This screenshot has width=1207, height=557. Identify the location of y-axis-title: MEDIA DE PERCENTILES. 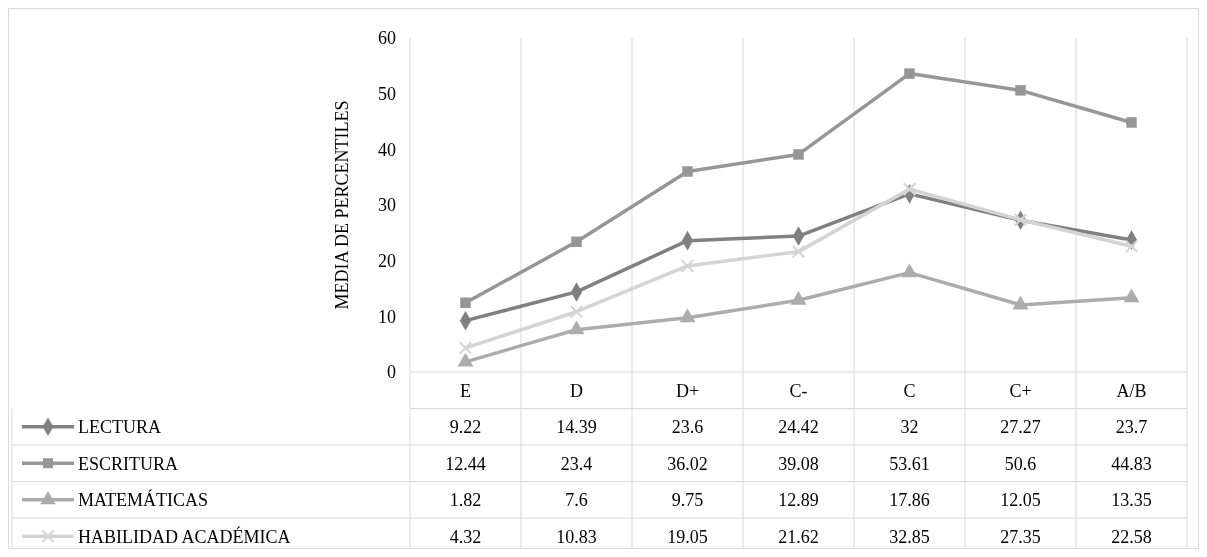
(342, 205).